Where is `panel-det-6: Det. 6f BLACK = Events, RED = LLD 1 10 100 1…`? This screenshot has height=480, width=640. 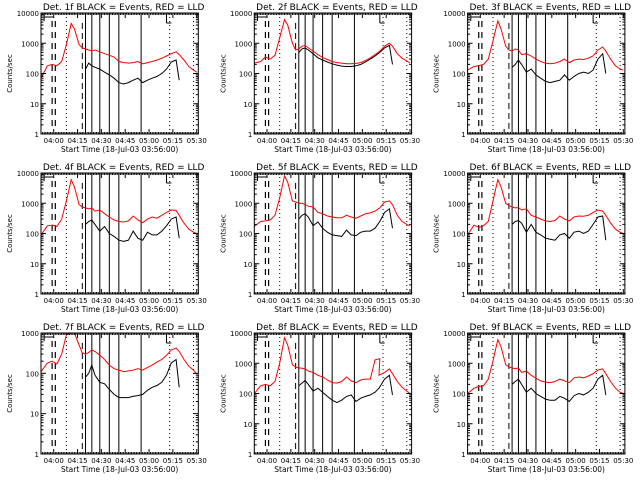 panel-det-6: Det. 6f BLACK = Events, RED = LLD 1 10 100 1… is located at coordinates (533, 238).